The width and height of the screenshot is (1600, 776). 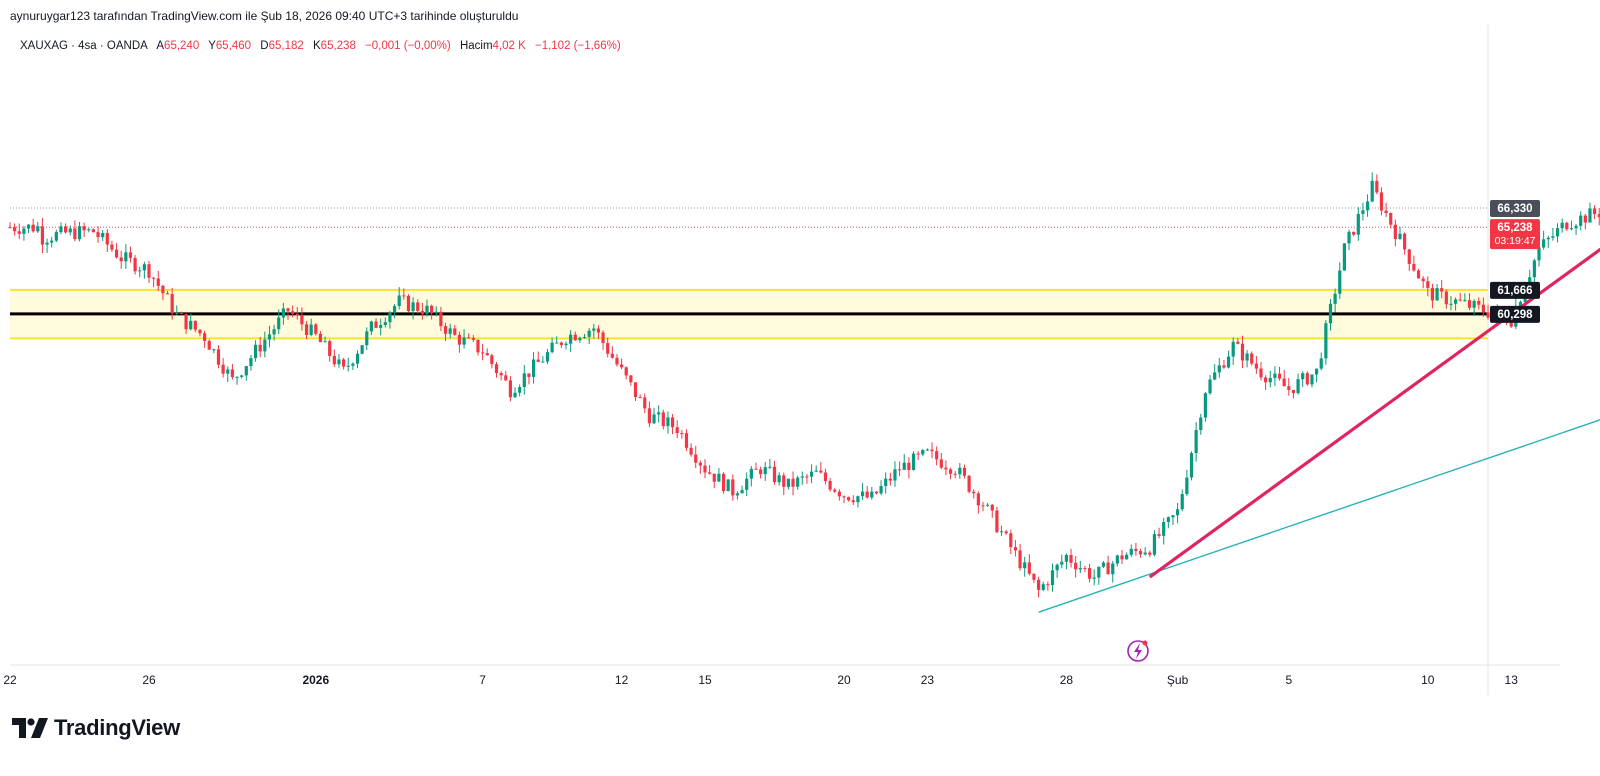 I want to click on x-tick-label: 28, so click(x=1067, y=680).